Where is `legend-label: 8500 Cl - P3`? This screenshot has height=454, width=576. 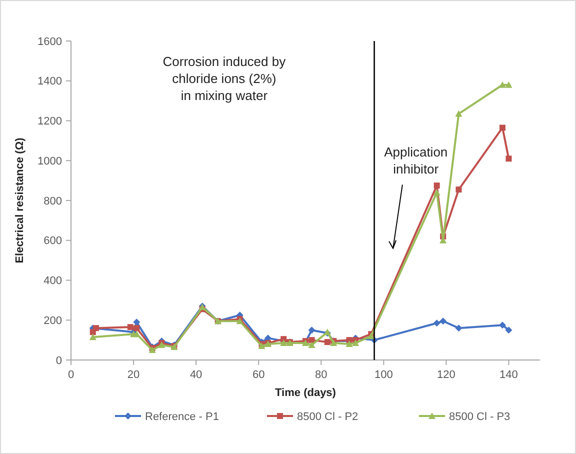
legend-label: 8500 Cl - P3 is located at coordinates (479, 416).